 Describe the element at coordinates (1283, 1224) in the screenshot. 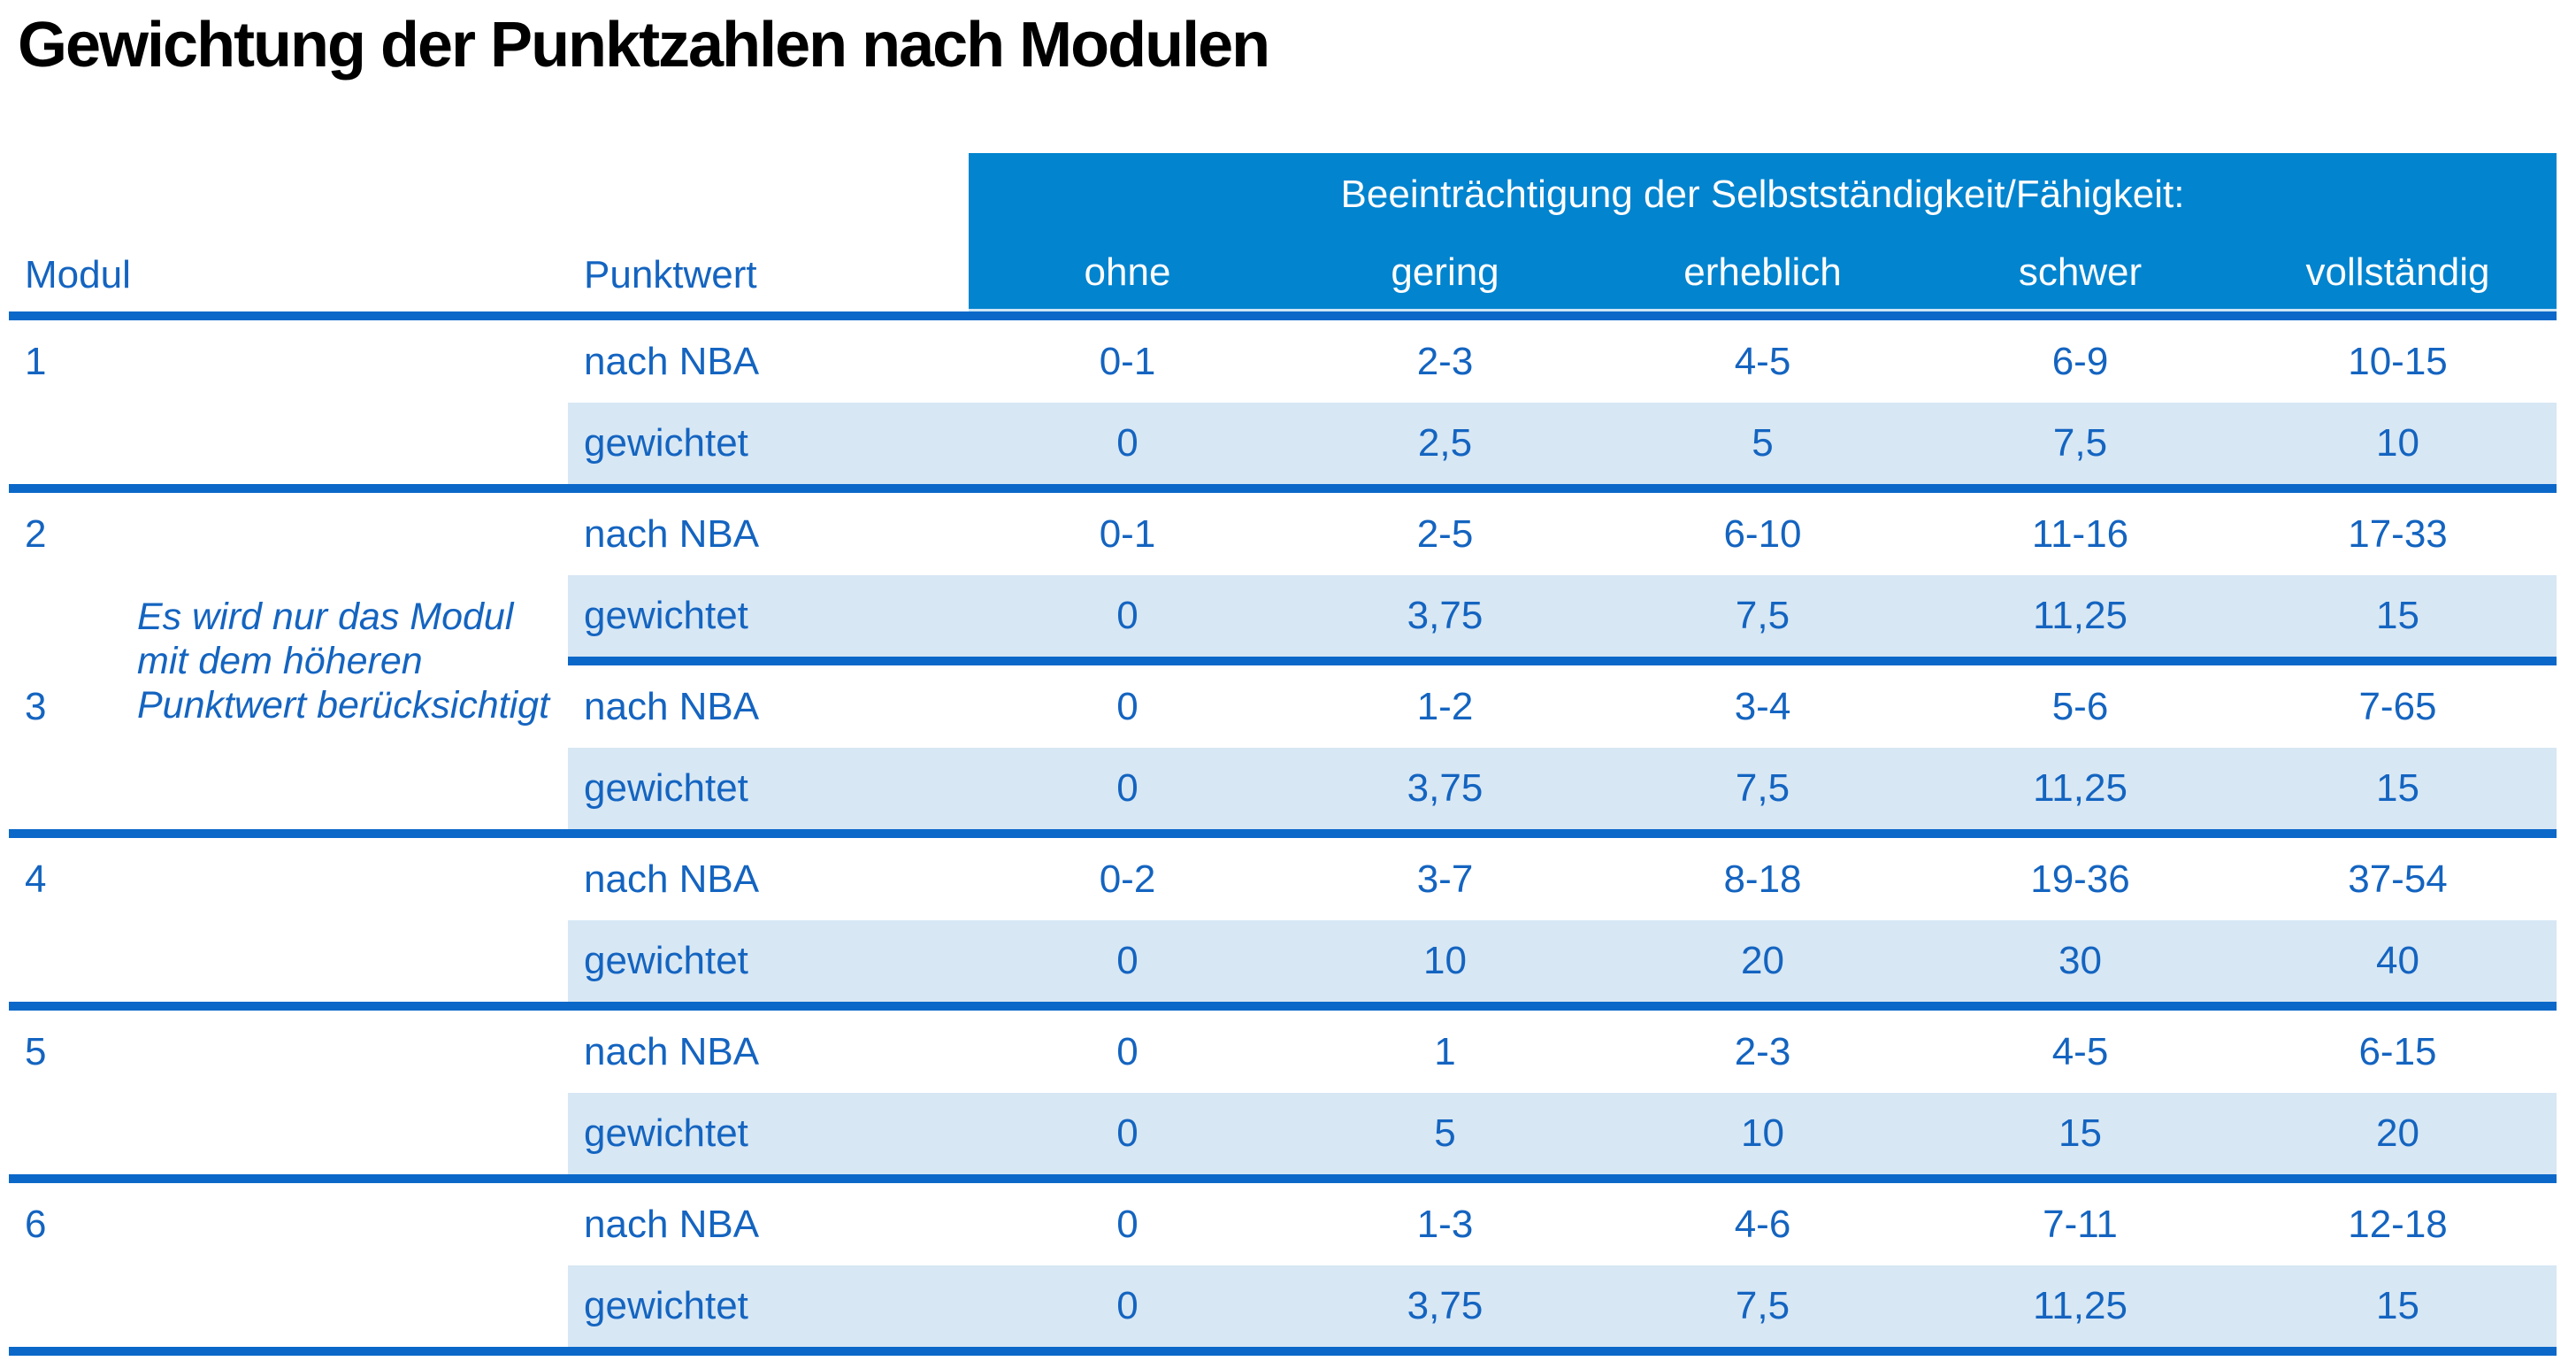

I see `module-6-nach-nba-row: 6 nach NBA 0 1-3 4-6 7-11 12-18` at that location.